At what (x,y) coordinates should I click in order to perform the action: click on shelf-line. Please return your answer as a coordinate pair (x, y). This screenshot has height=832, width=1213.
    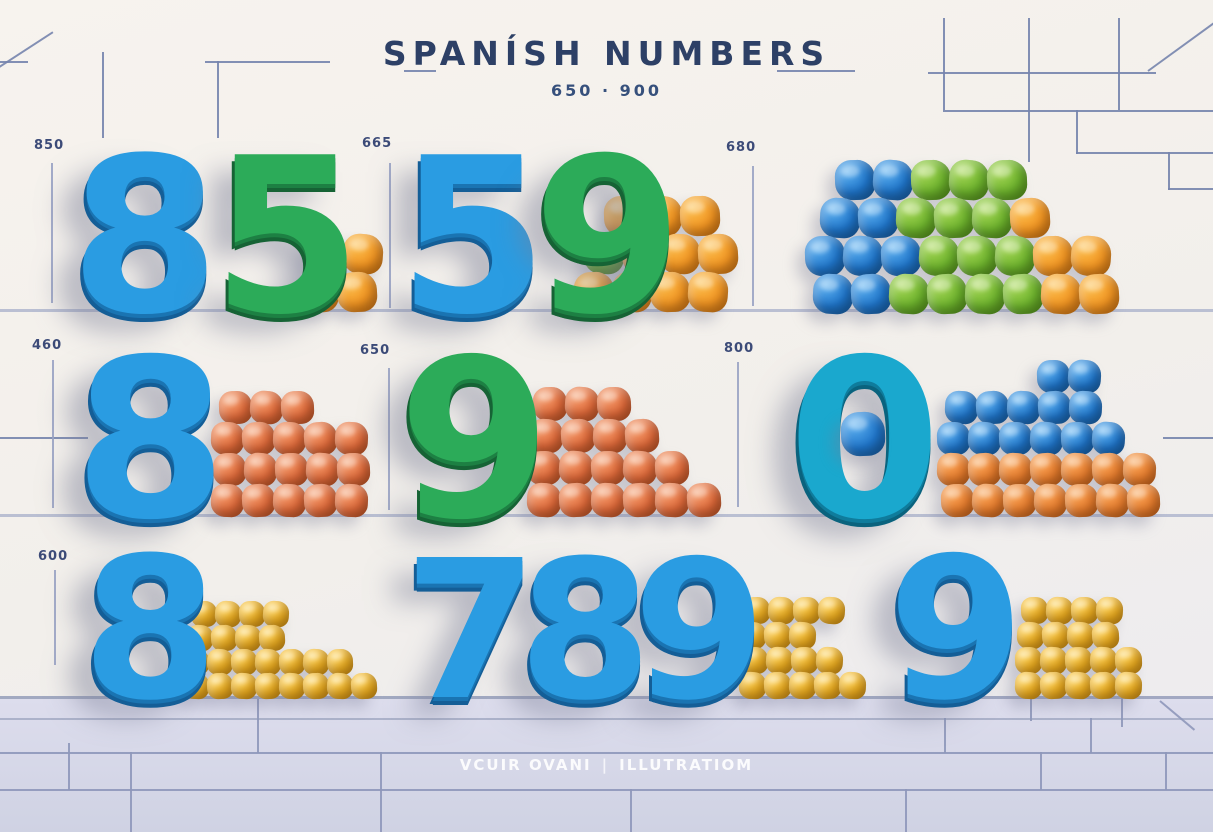
    Looking at the image, I should click on (606, 697).